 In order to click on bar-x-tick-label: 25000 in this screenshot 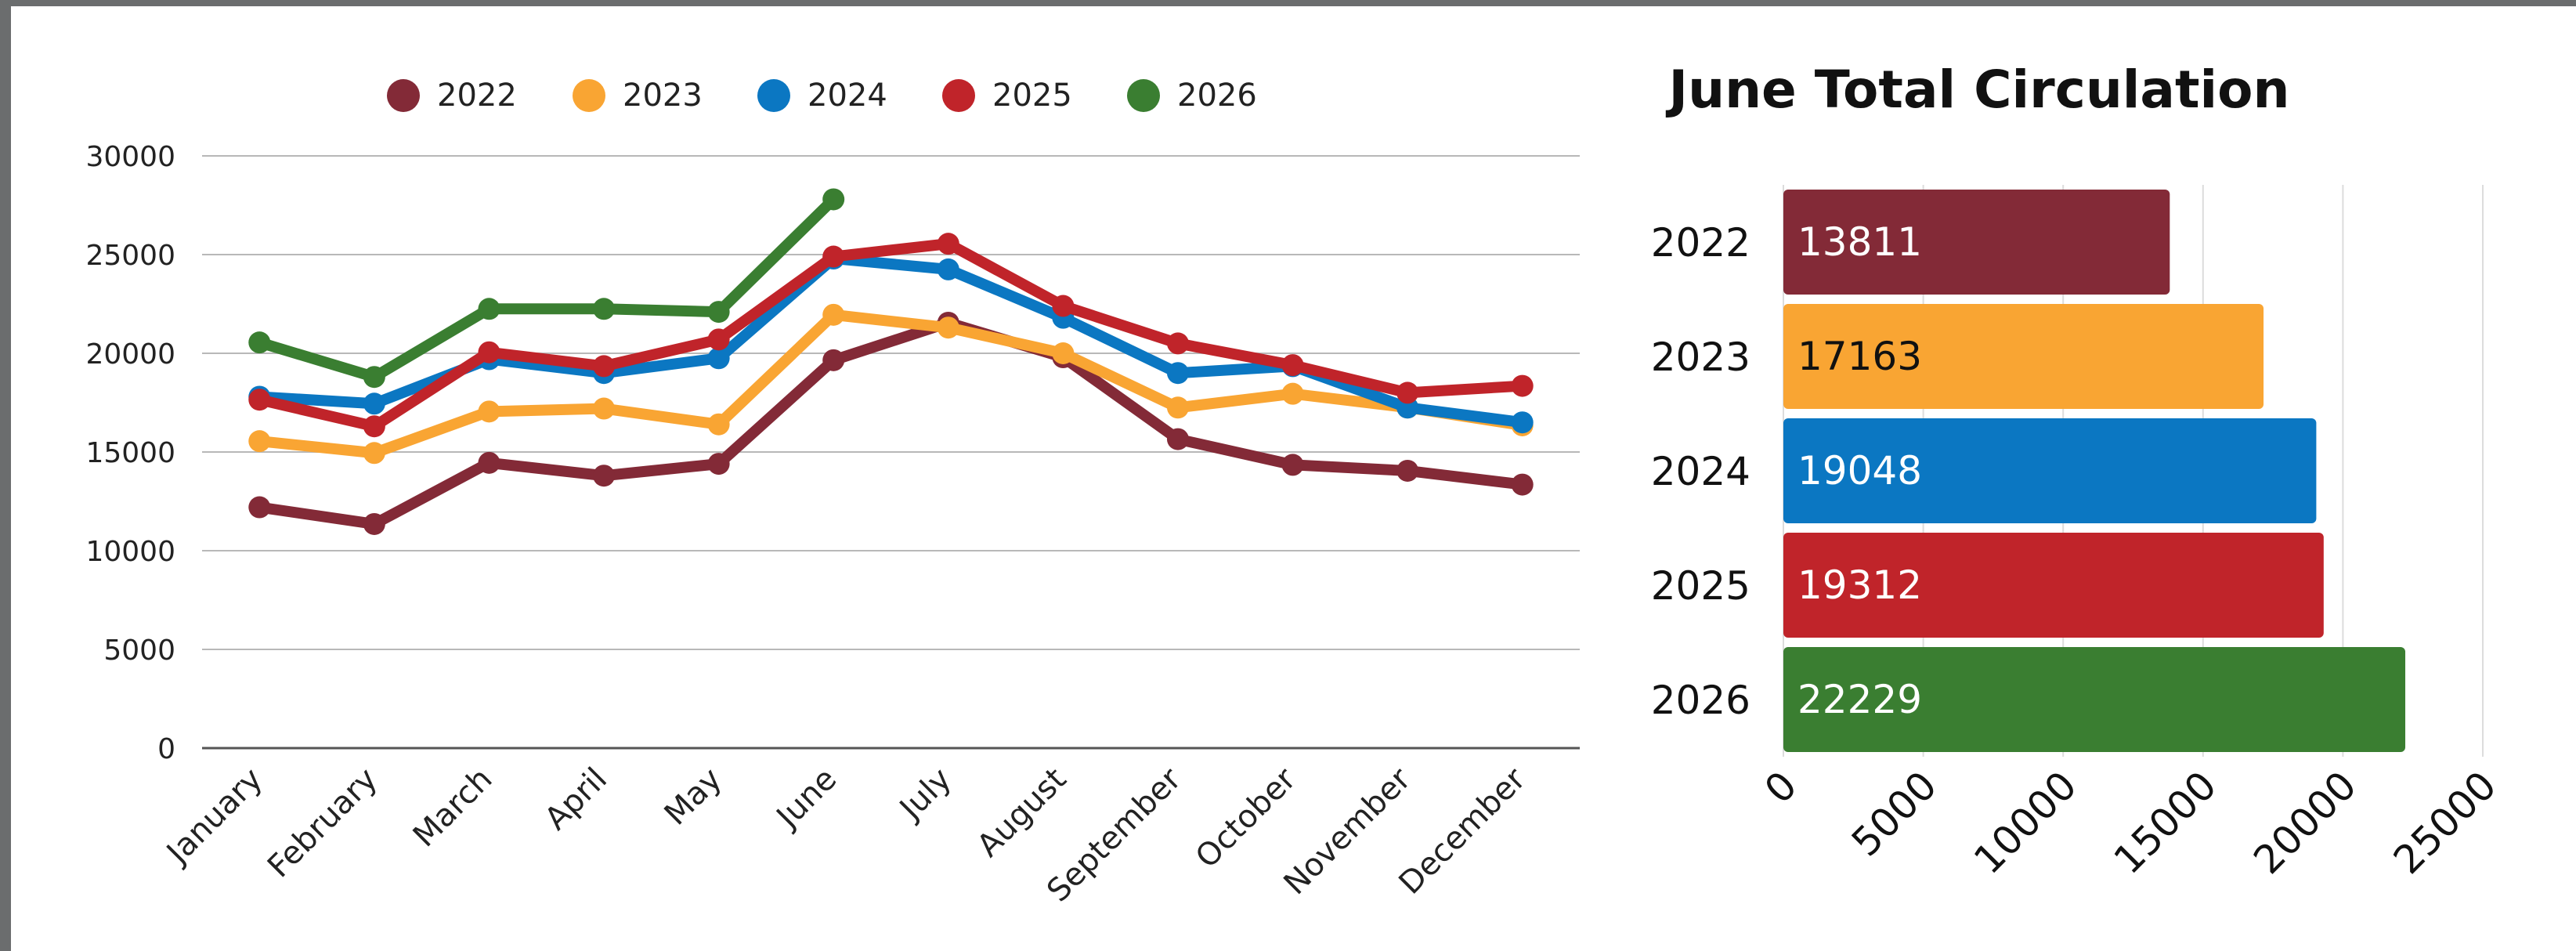, I will do `click(2445, 822)`.